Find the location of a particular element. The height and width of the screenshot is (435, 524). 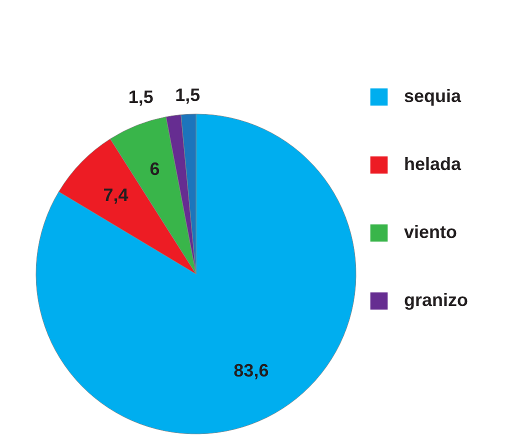

data-label: 83,6 is located at coordinates (251, 370).